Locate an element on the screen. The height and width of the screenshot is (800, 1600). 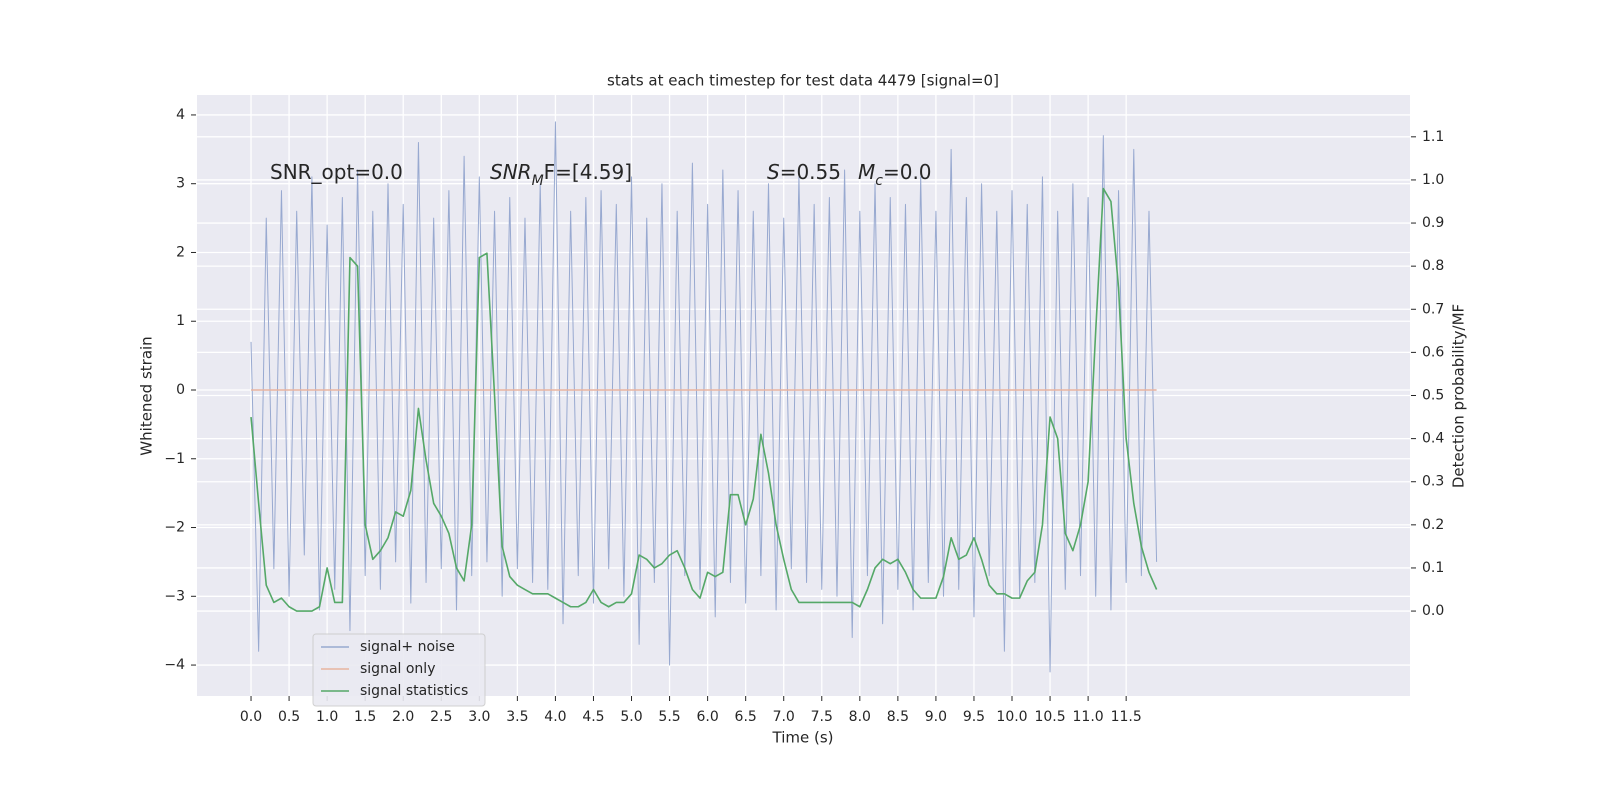
x-tick-label: 11.5 is located at coordinates (1126, 717).